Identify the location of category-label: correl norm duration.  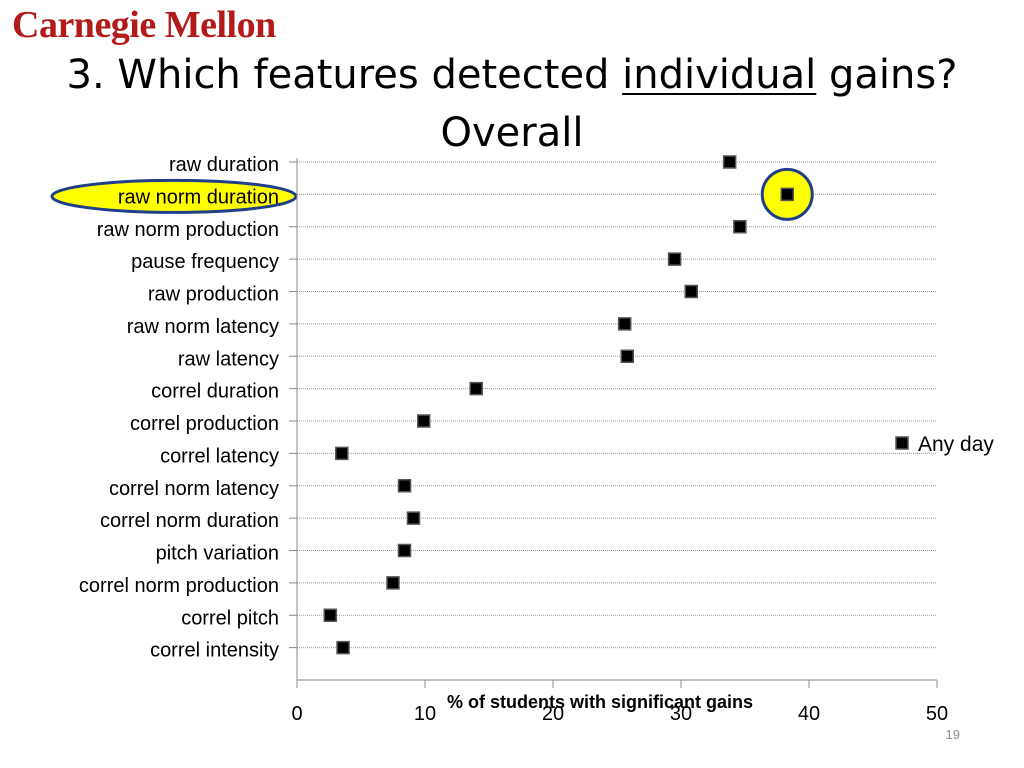
(189, 521).